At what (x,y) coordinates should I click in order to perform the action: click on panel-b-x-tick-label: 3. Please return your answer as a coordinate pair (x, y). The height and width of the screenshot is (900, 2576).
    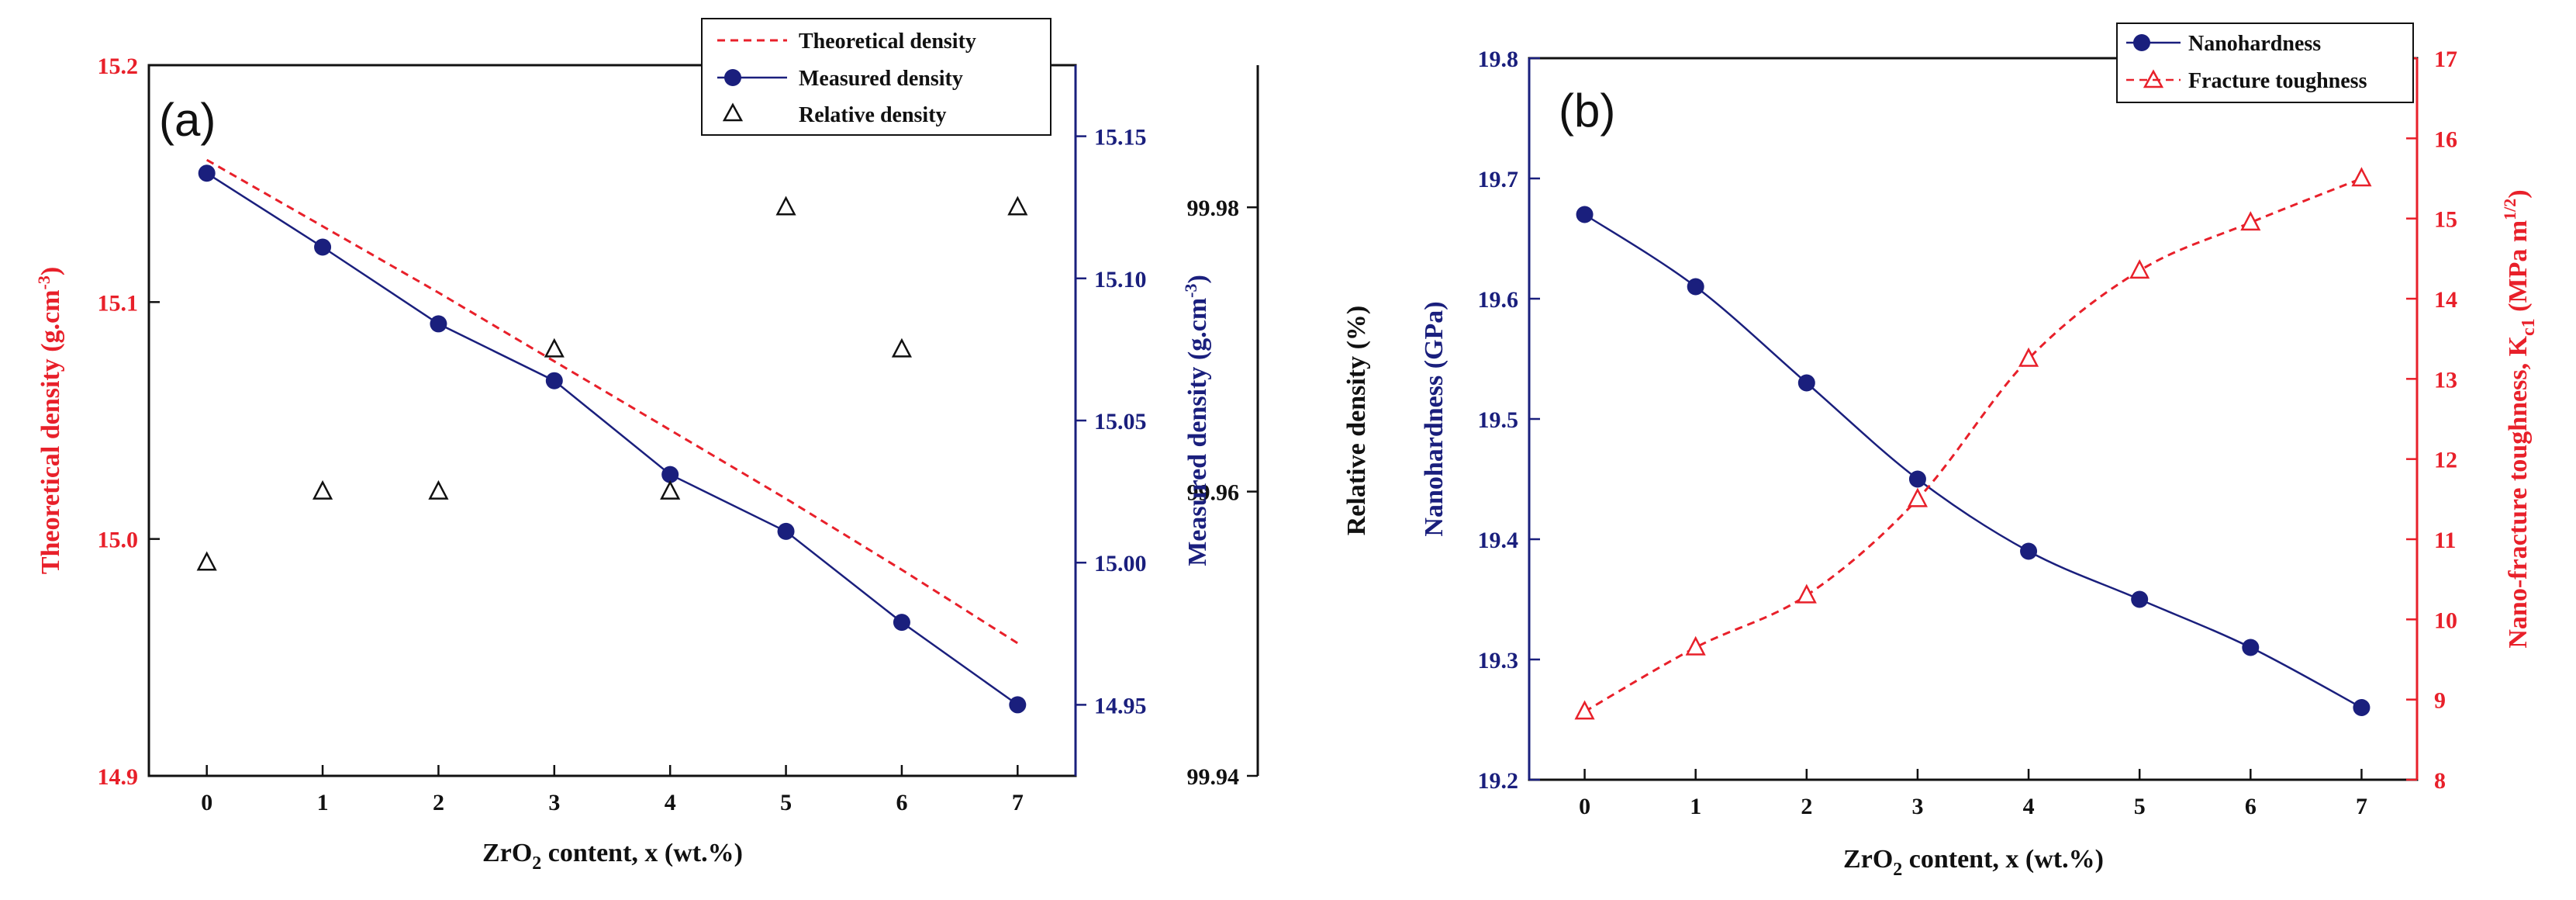
    Looking at the image, I should click on (1917, 807).